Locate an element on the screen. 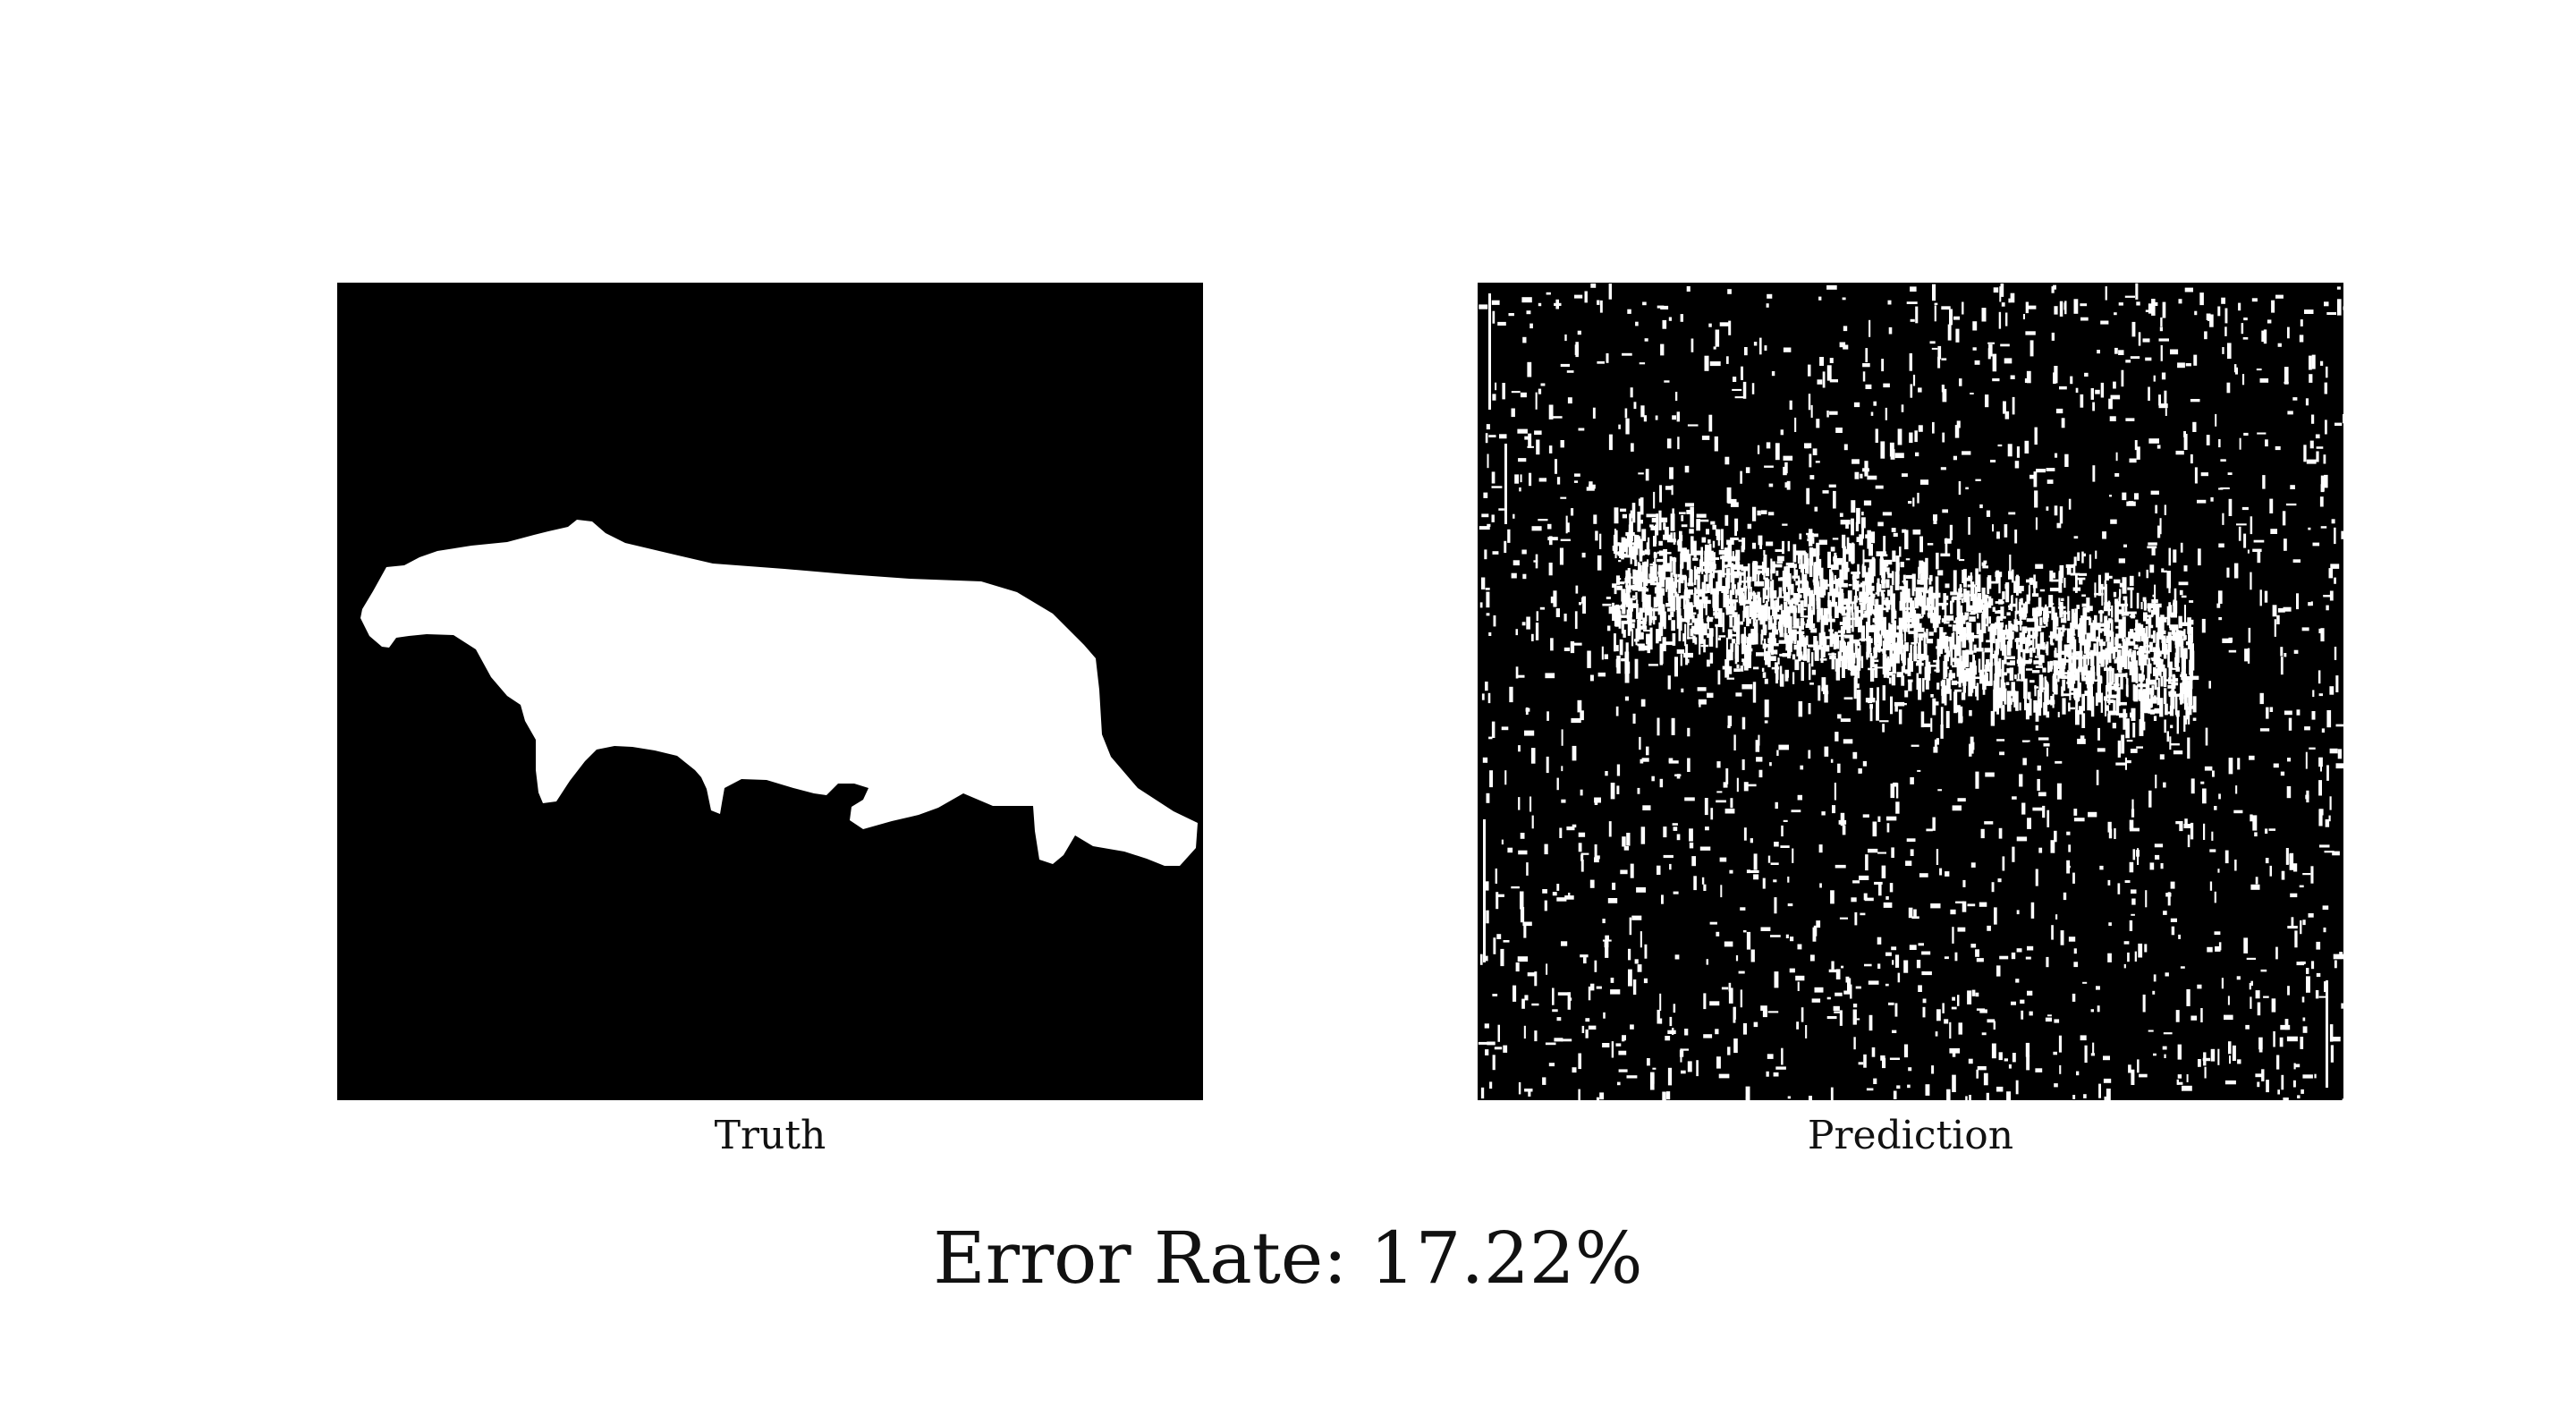 This screenshot has width=2576, height=1424. error-rate-label: Error Rate: 17.22% is located at coordinates (1288, 1258).